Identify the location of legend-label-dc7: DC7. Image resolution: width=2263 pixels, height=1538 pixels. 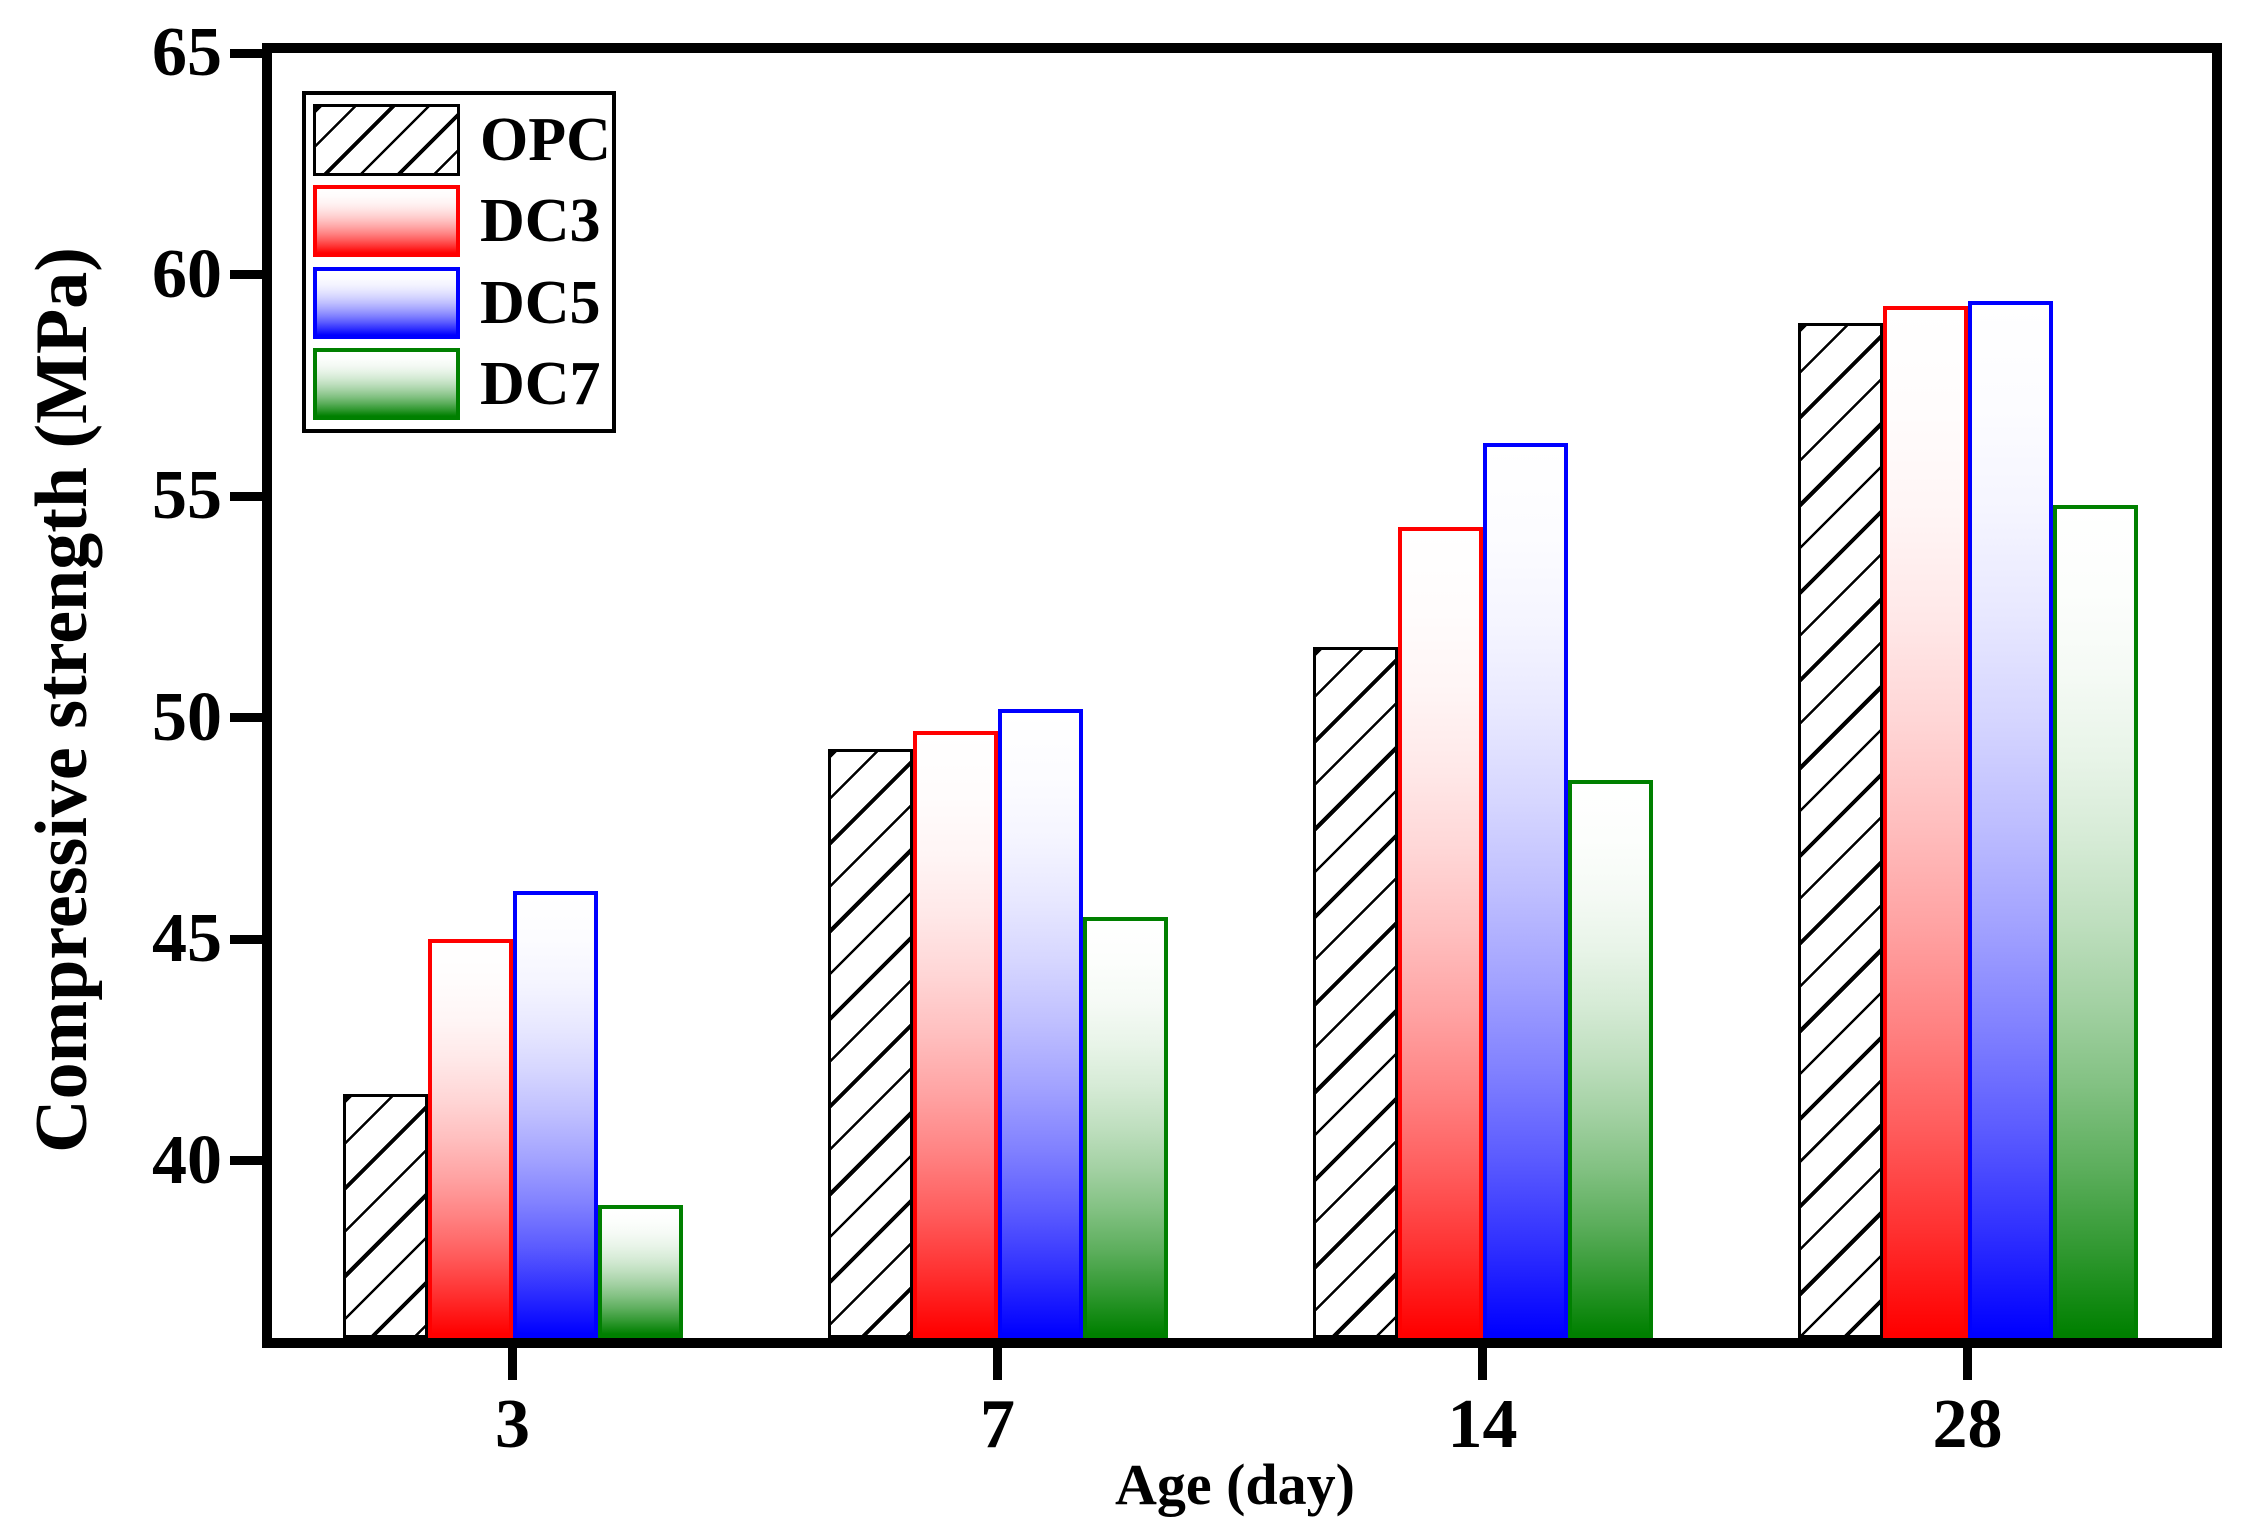
(540, 383).